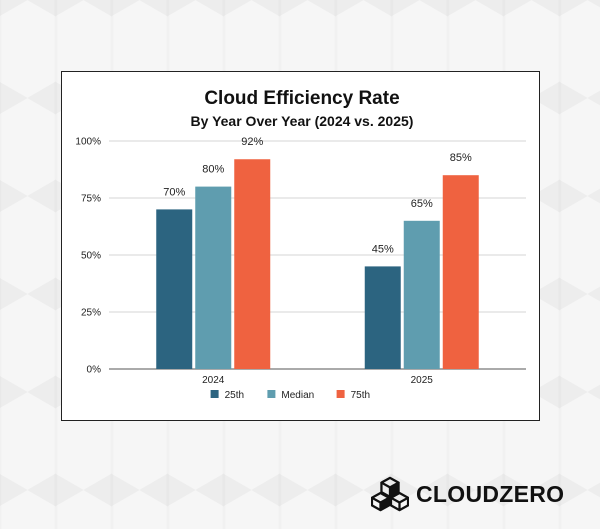 The image size is (600, 529). I want to click on y-tick-label: 75%, so click(91, 199).